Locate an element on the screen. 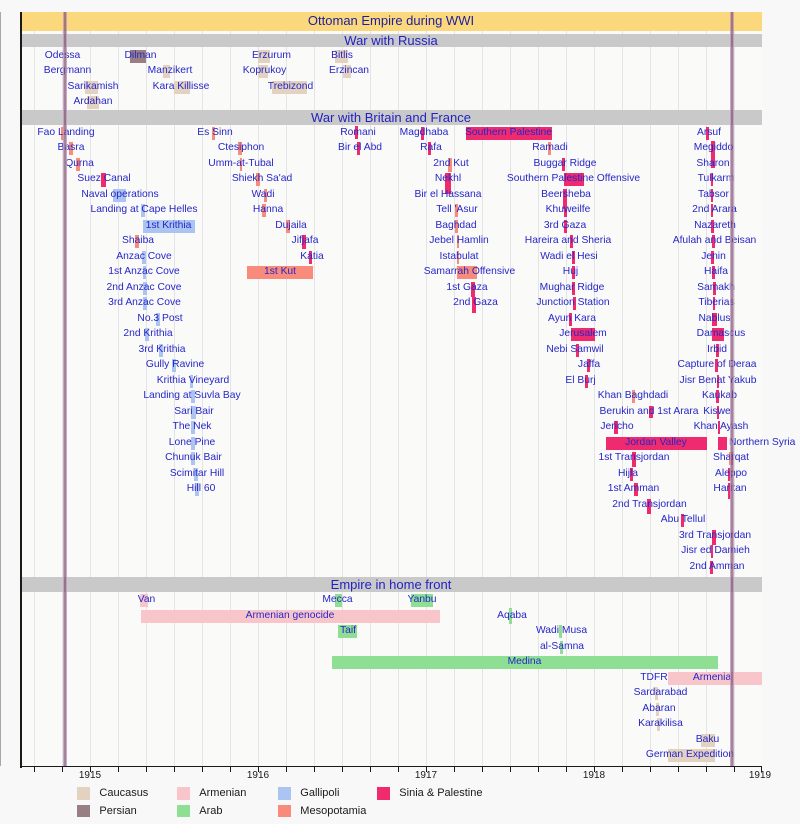 This screenshot has width=800, height=824. event-label: Ardahan is located at coordinates (93, 101).